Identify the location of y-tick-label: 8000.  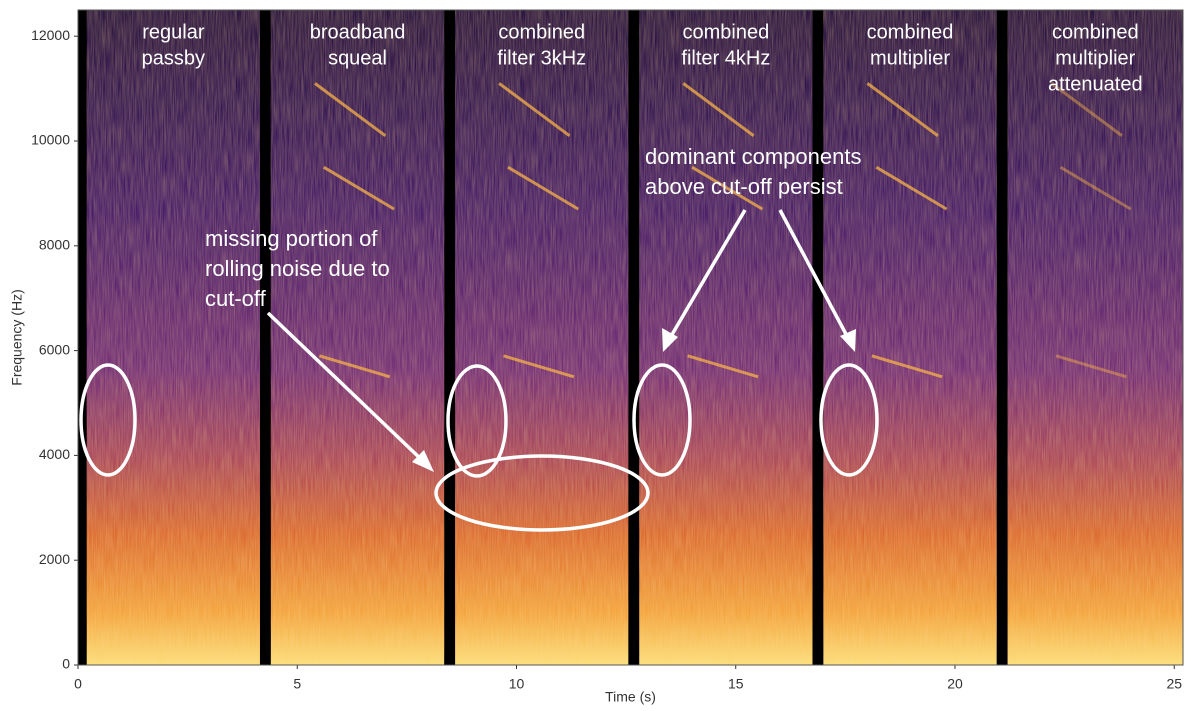
(54, 245).